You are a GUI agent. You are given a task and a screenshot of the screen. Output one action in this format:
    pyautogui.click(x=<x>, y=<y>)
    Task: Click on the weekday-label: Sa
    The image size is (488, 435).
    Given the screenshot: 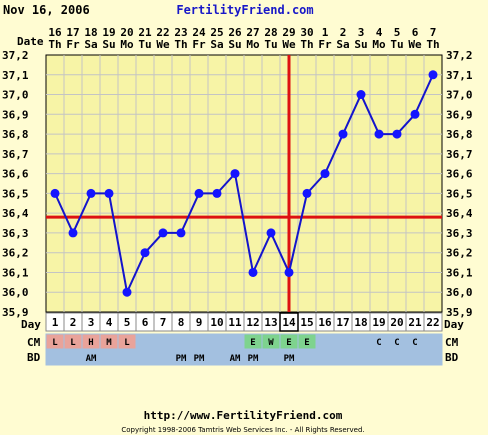 What is the action you would take?
    pyautogui.click(x=90, y=44)
    